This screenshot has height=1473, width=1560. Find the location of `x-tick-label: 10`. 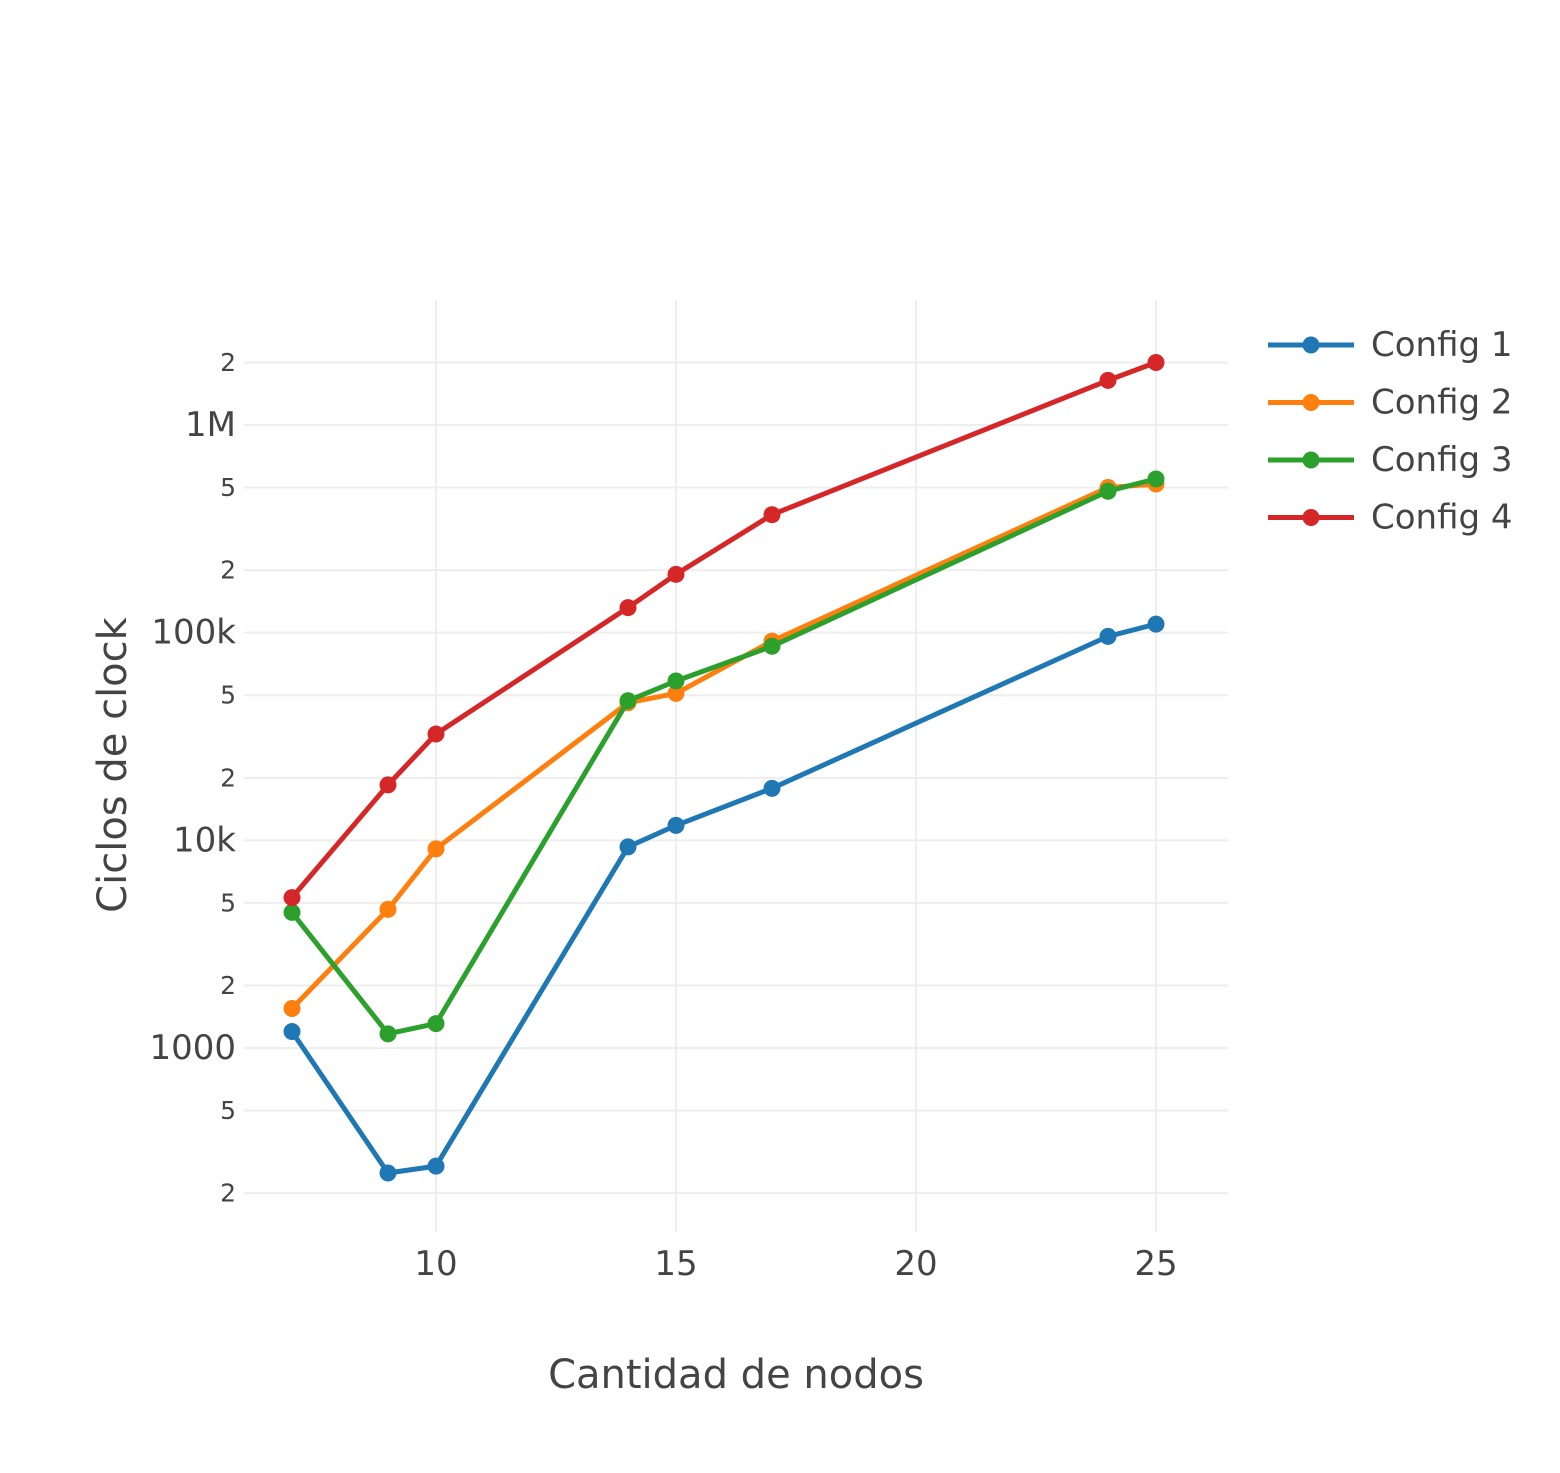

x-tick-label: 10 is located at coordinates (435, 1264).